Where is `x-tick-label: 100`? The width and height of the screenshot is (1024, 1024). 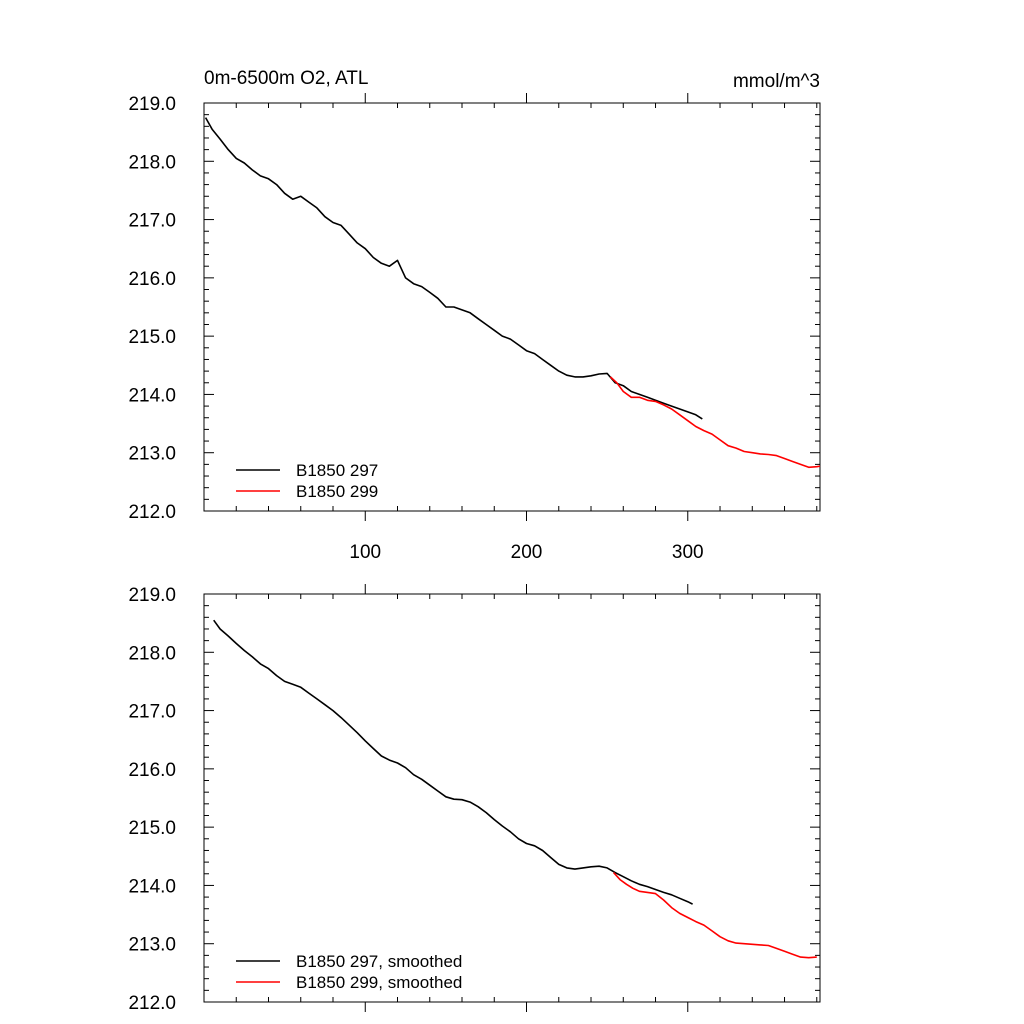
x-tick-label: 100 is located at coordinates (365, 552).